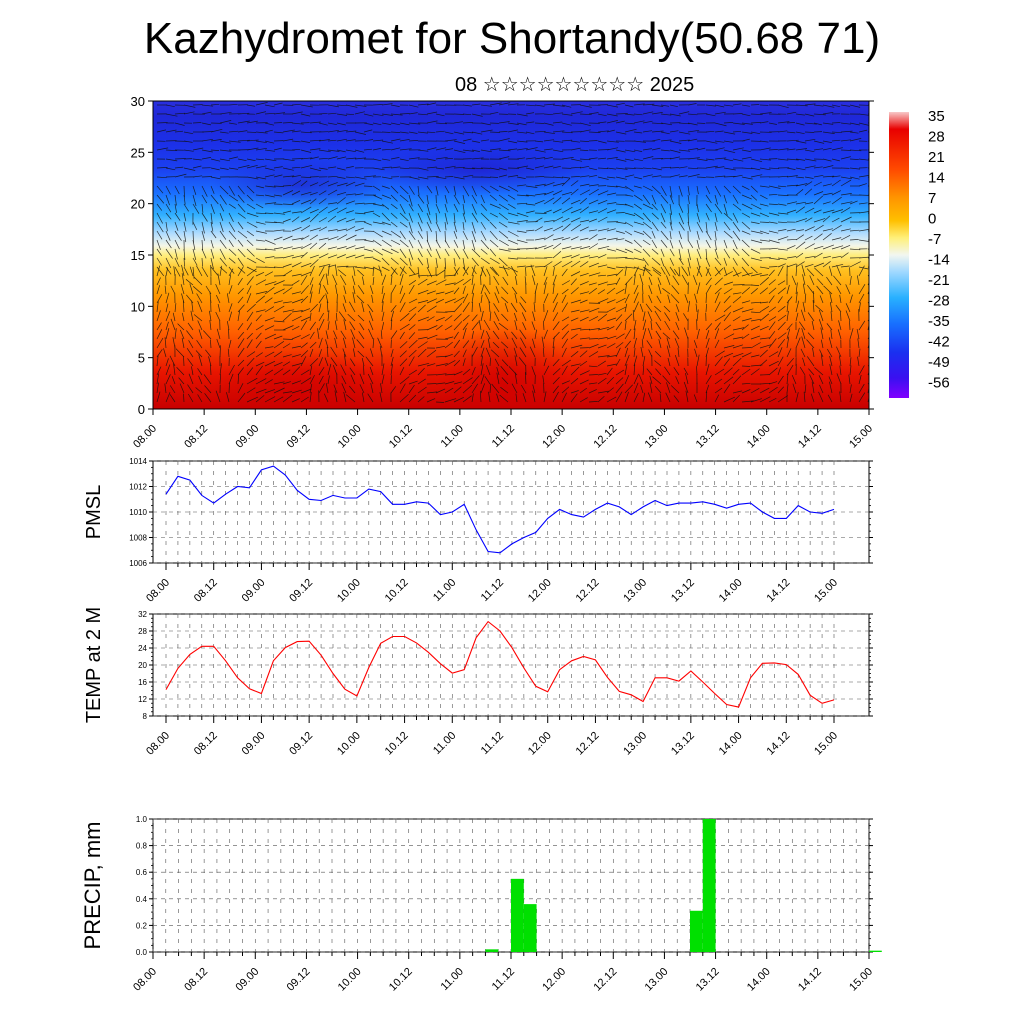  What do you see at coordinates (936, 137) in the screenshot?
I see `colorbar-label: 28` at bounding box center [936, 137].